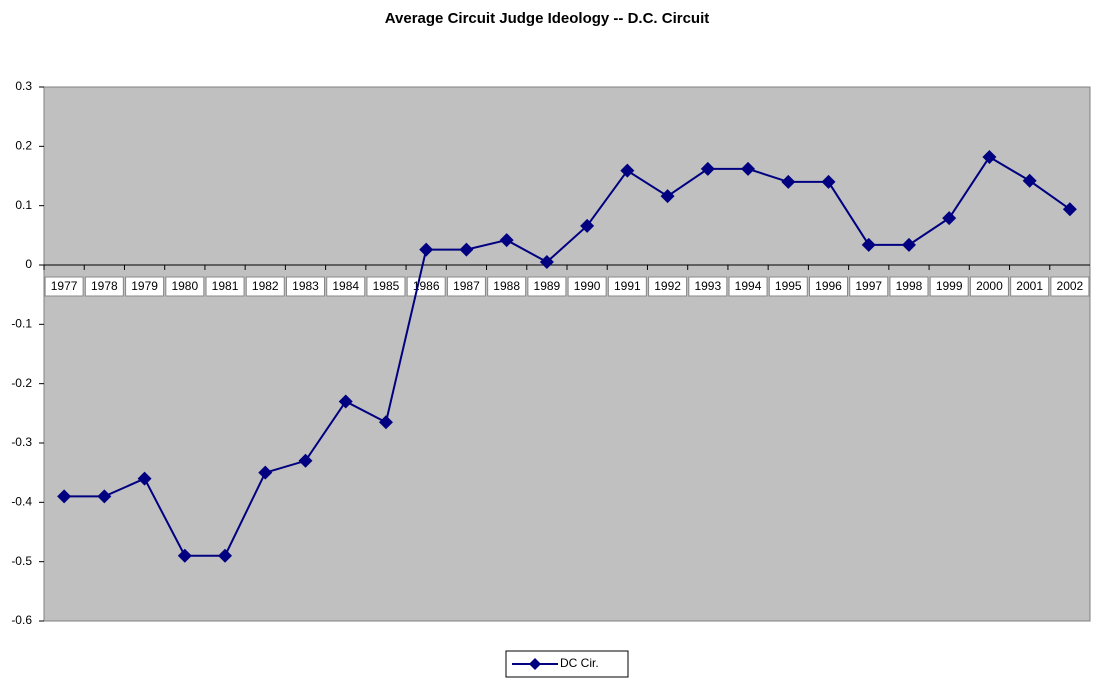 This screenshot has width=1095, height=682. What do you see at coordinates (21, 502) in the screenshot?
I see `y-tick-label: -0.4` at bounding box center [21, 502].